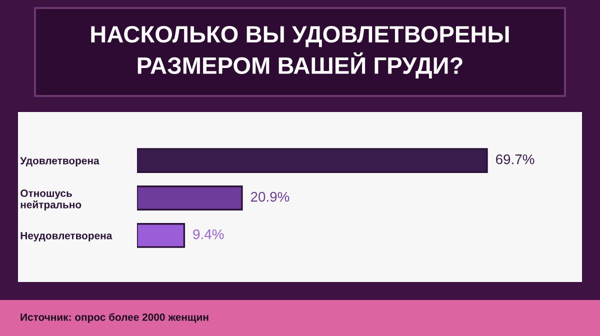 This screenshot has width=600, height=336. I want to click on y-tick-label: Отношусь нейтрально, so click(51, 200).